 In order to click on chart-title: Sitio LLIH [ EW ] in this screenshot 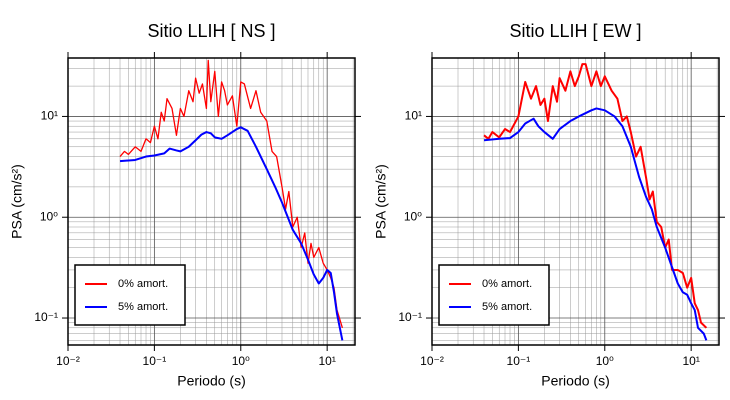, I will do `click(575, 31)`.